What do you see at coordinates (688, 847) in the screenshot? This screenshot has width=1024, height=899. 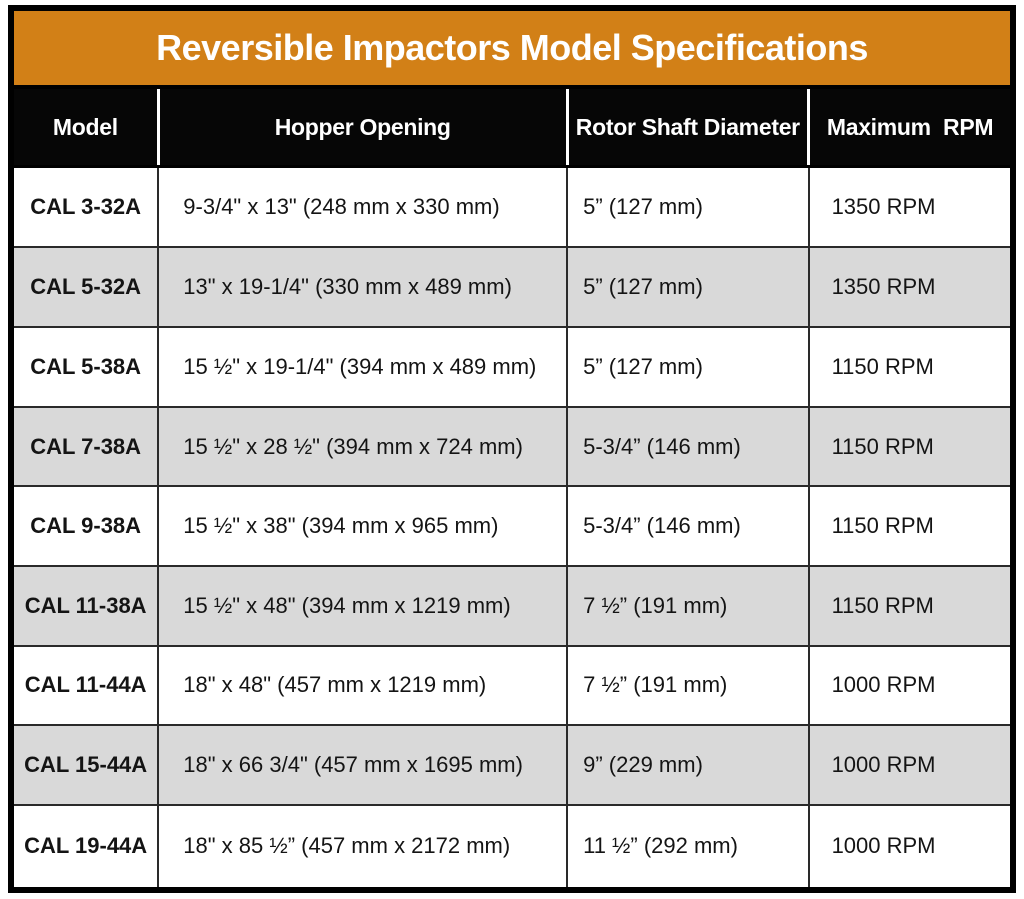 I see `rotor-shaft-cell: 11 ½” (292 mm)` at bounding box center [688, 847].